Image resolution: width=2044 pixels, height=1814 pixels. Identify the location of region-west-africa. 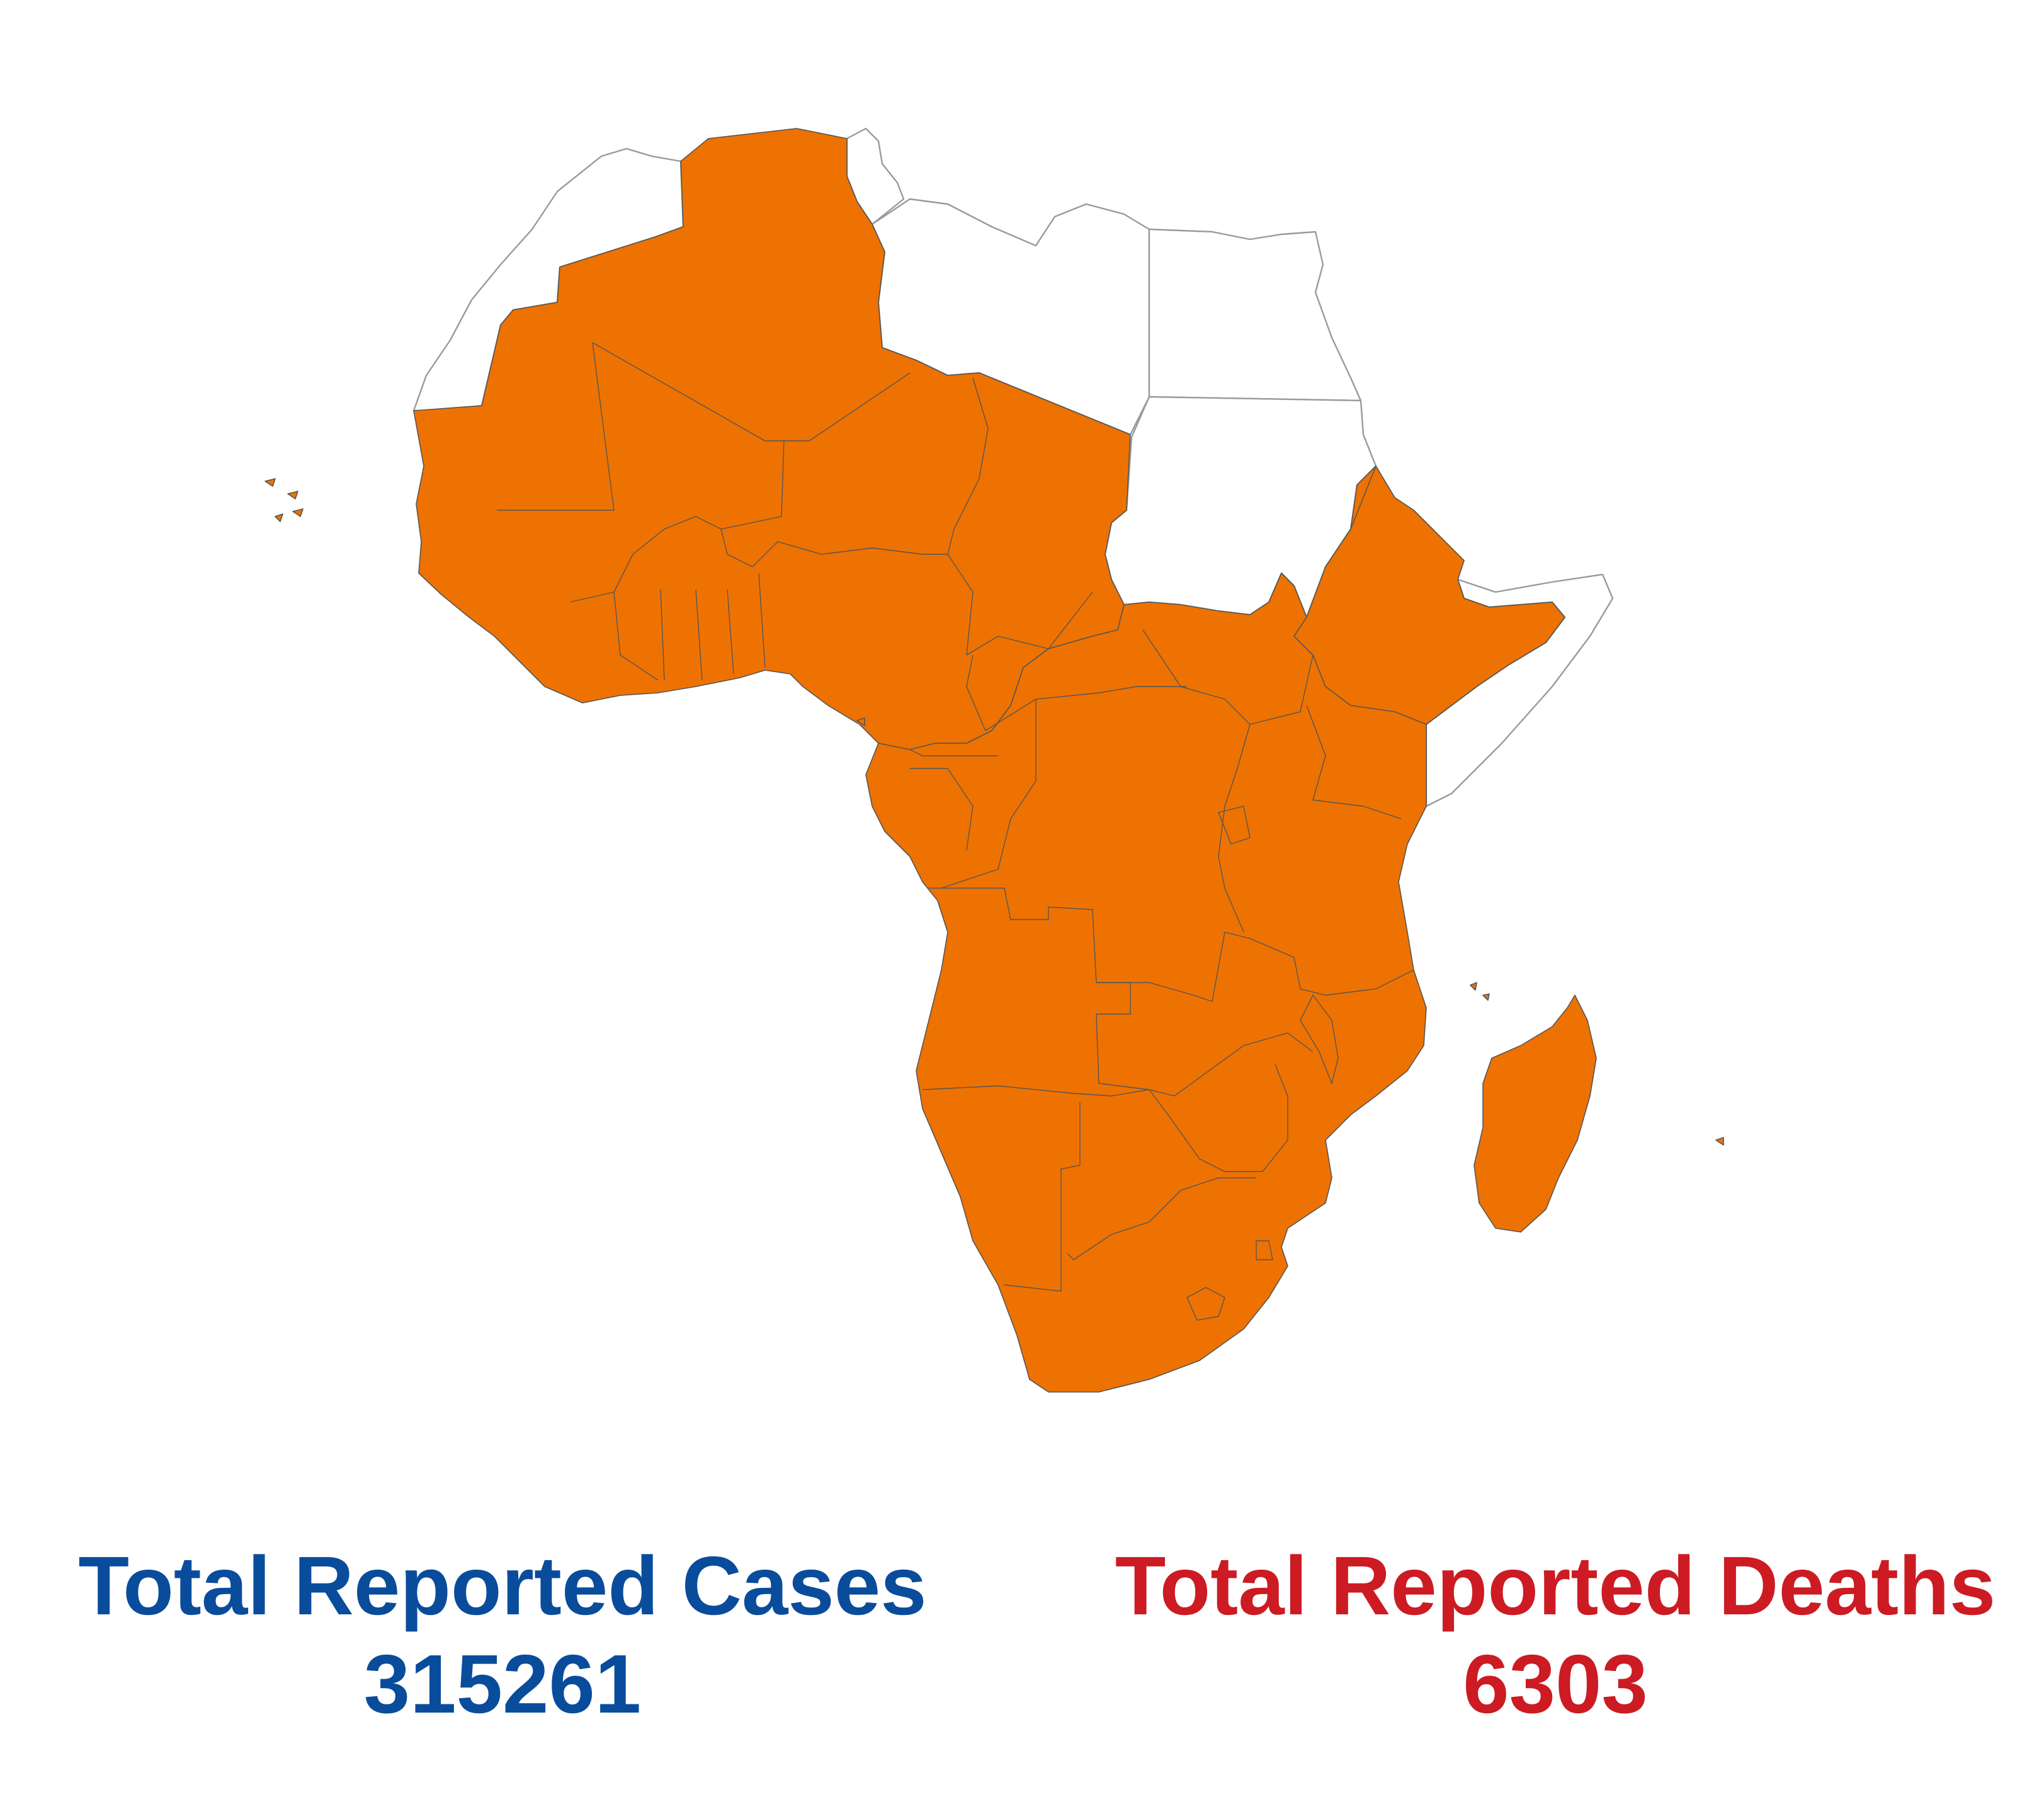
(772, 439).